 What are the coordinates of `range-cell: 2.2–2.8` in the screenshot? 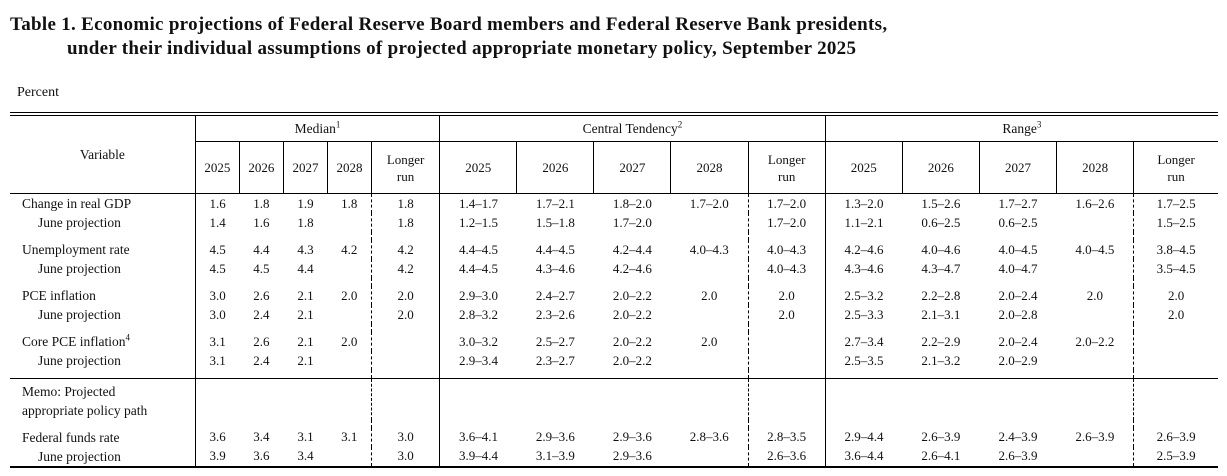 It's located at (941, 295).